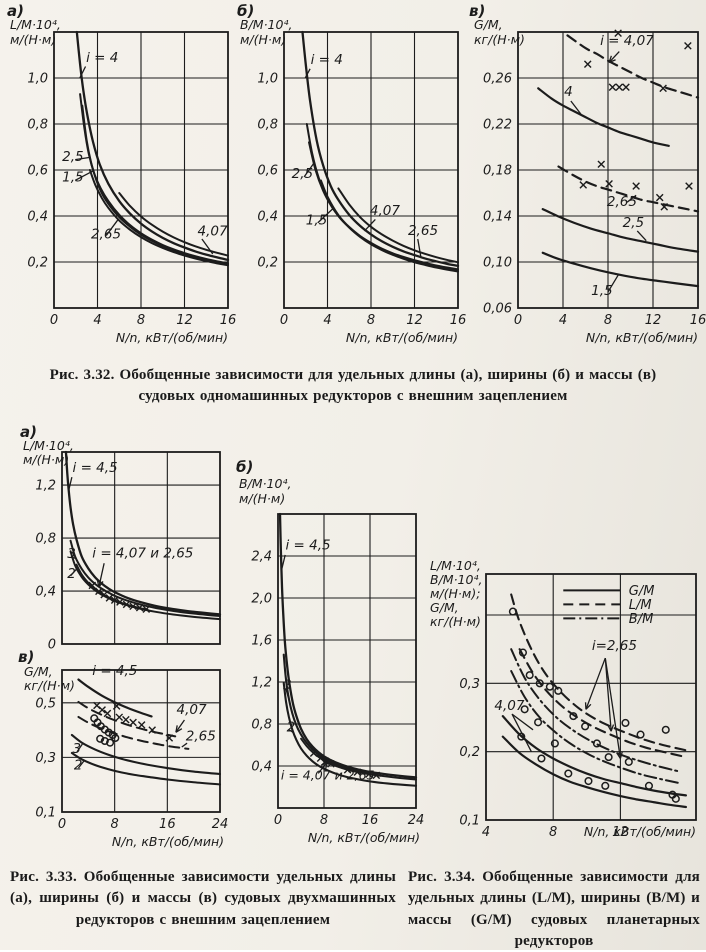 This screenshot has height=952, width=706. What do you see at coordinates (614, 646) in the screenshot?
I see `svg-text: i=2,65` at bounding box center [614, 646].